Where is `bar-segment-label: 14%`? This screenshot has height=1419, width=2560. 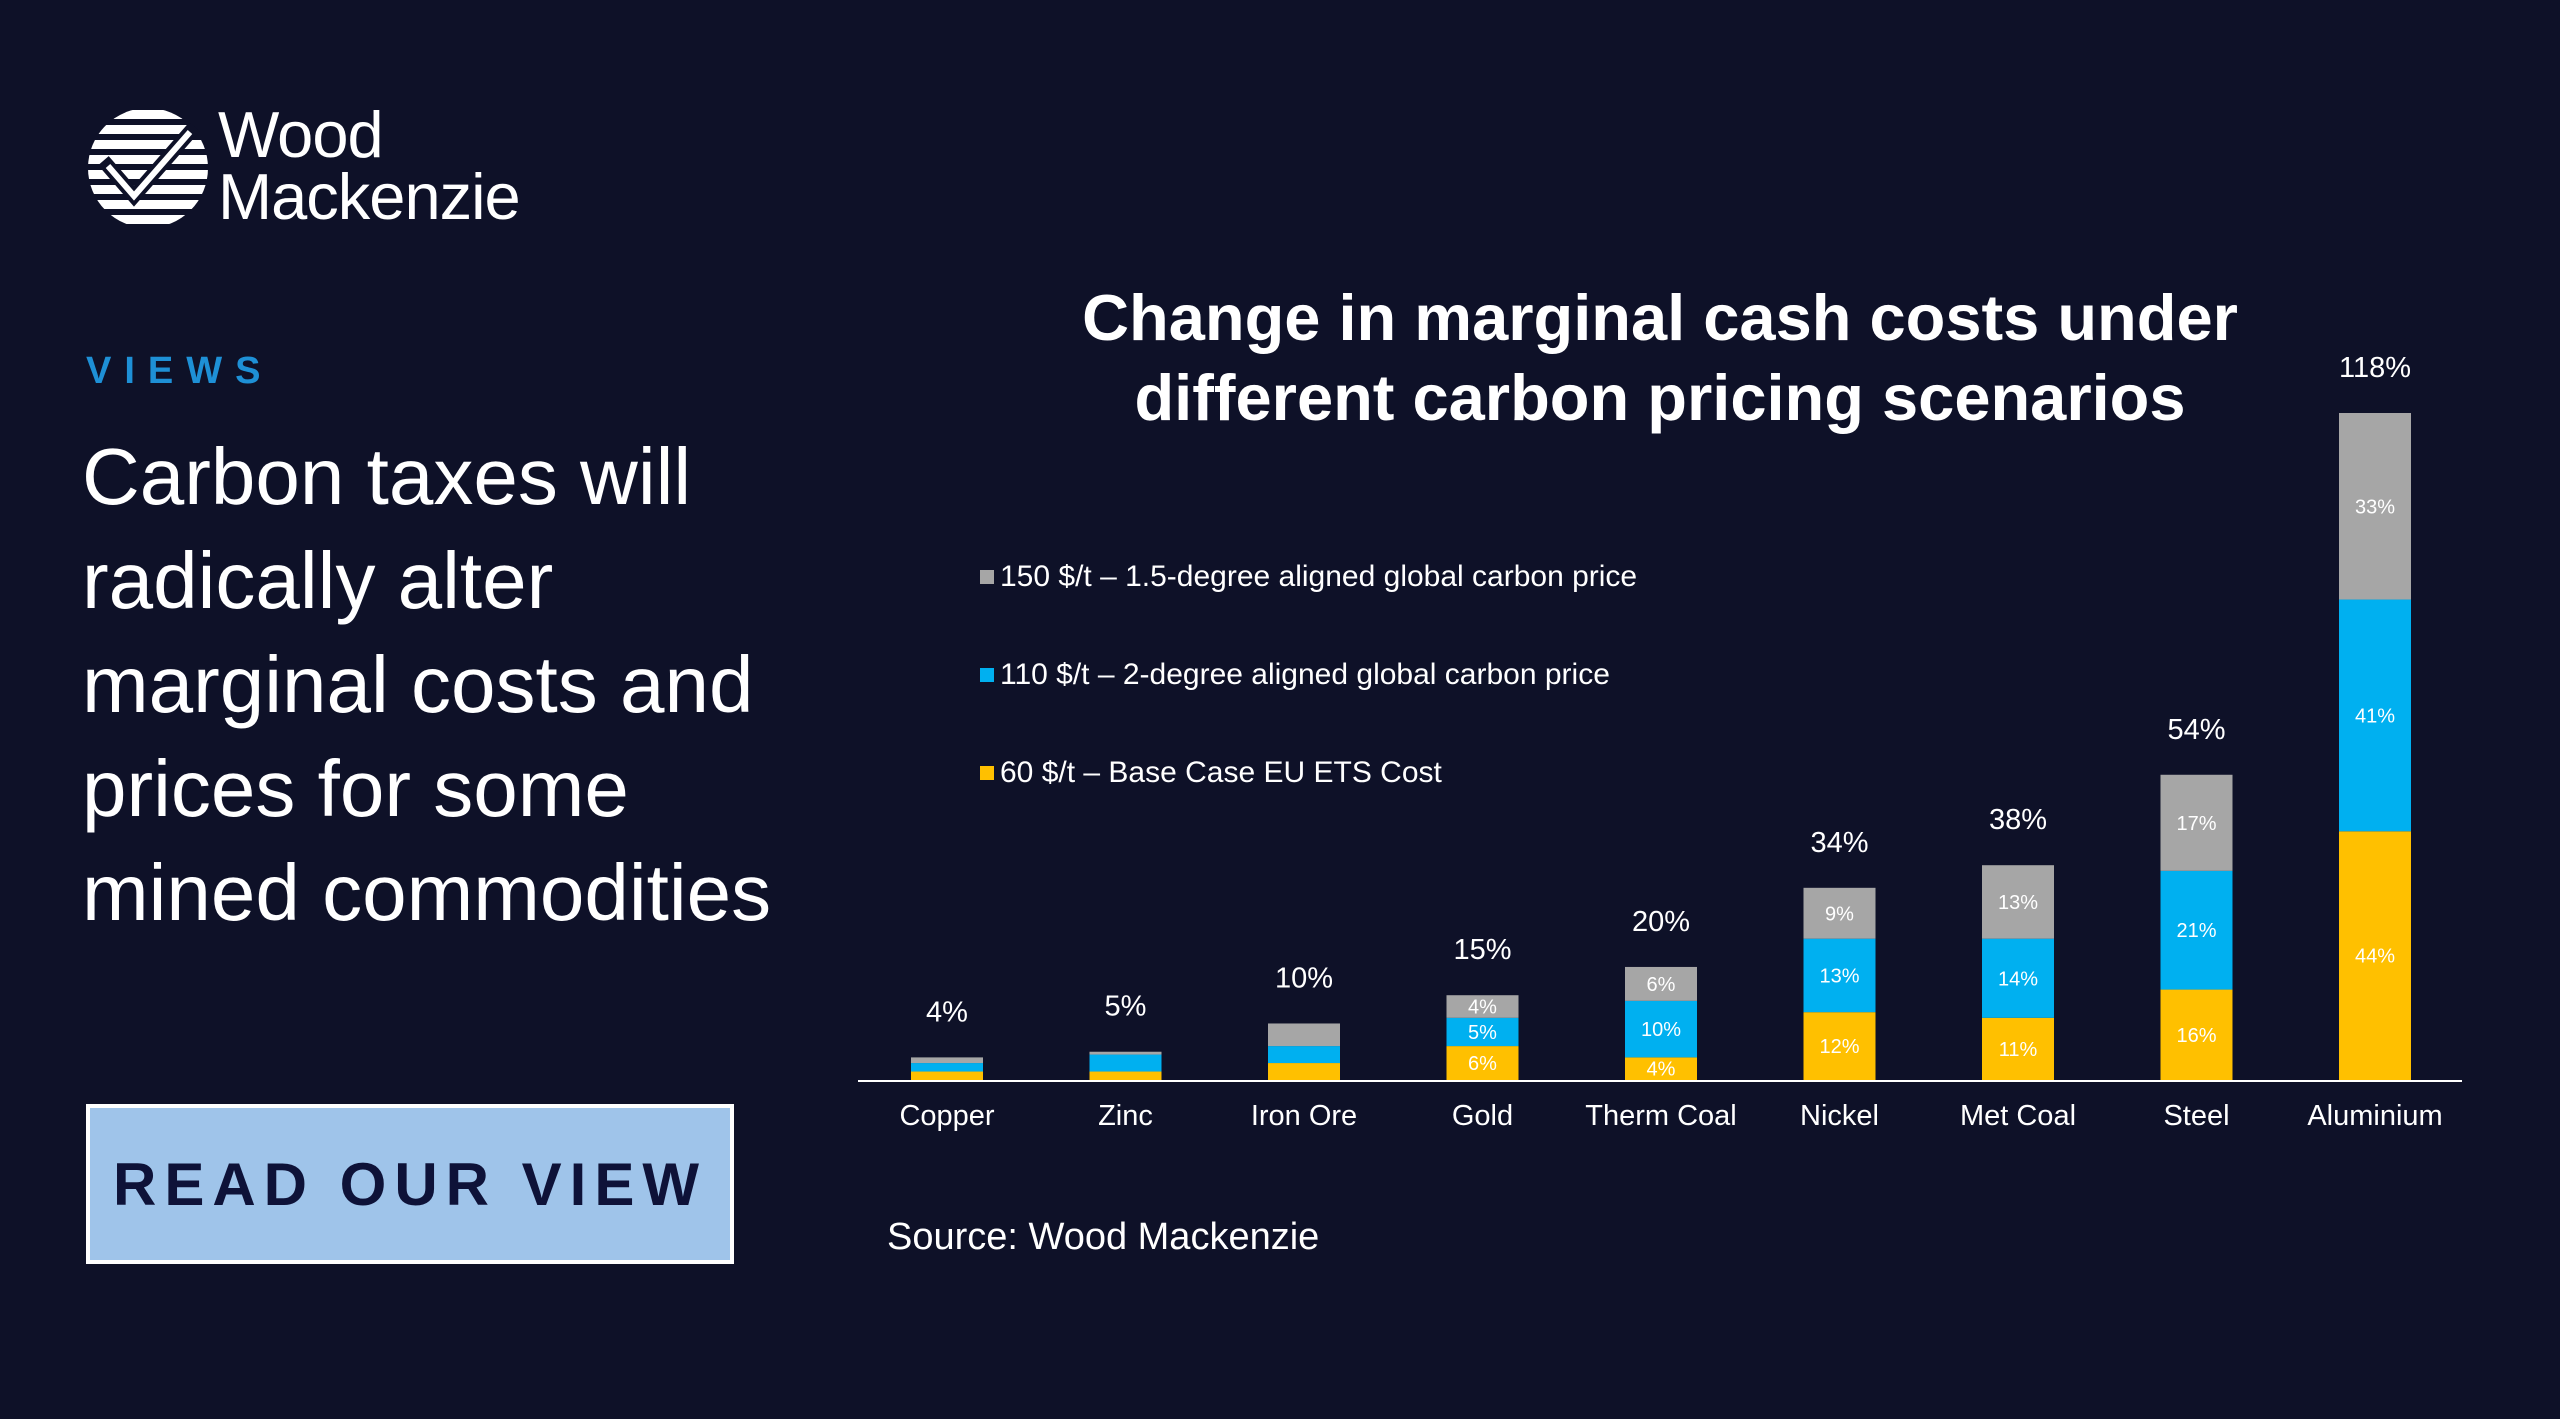 bar-segment-label: 14% is located at coordinates (2018, 979).